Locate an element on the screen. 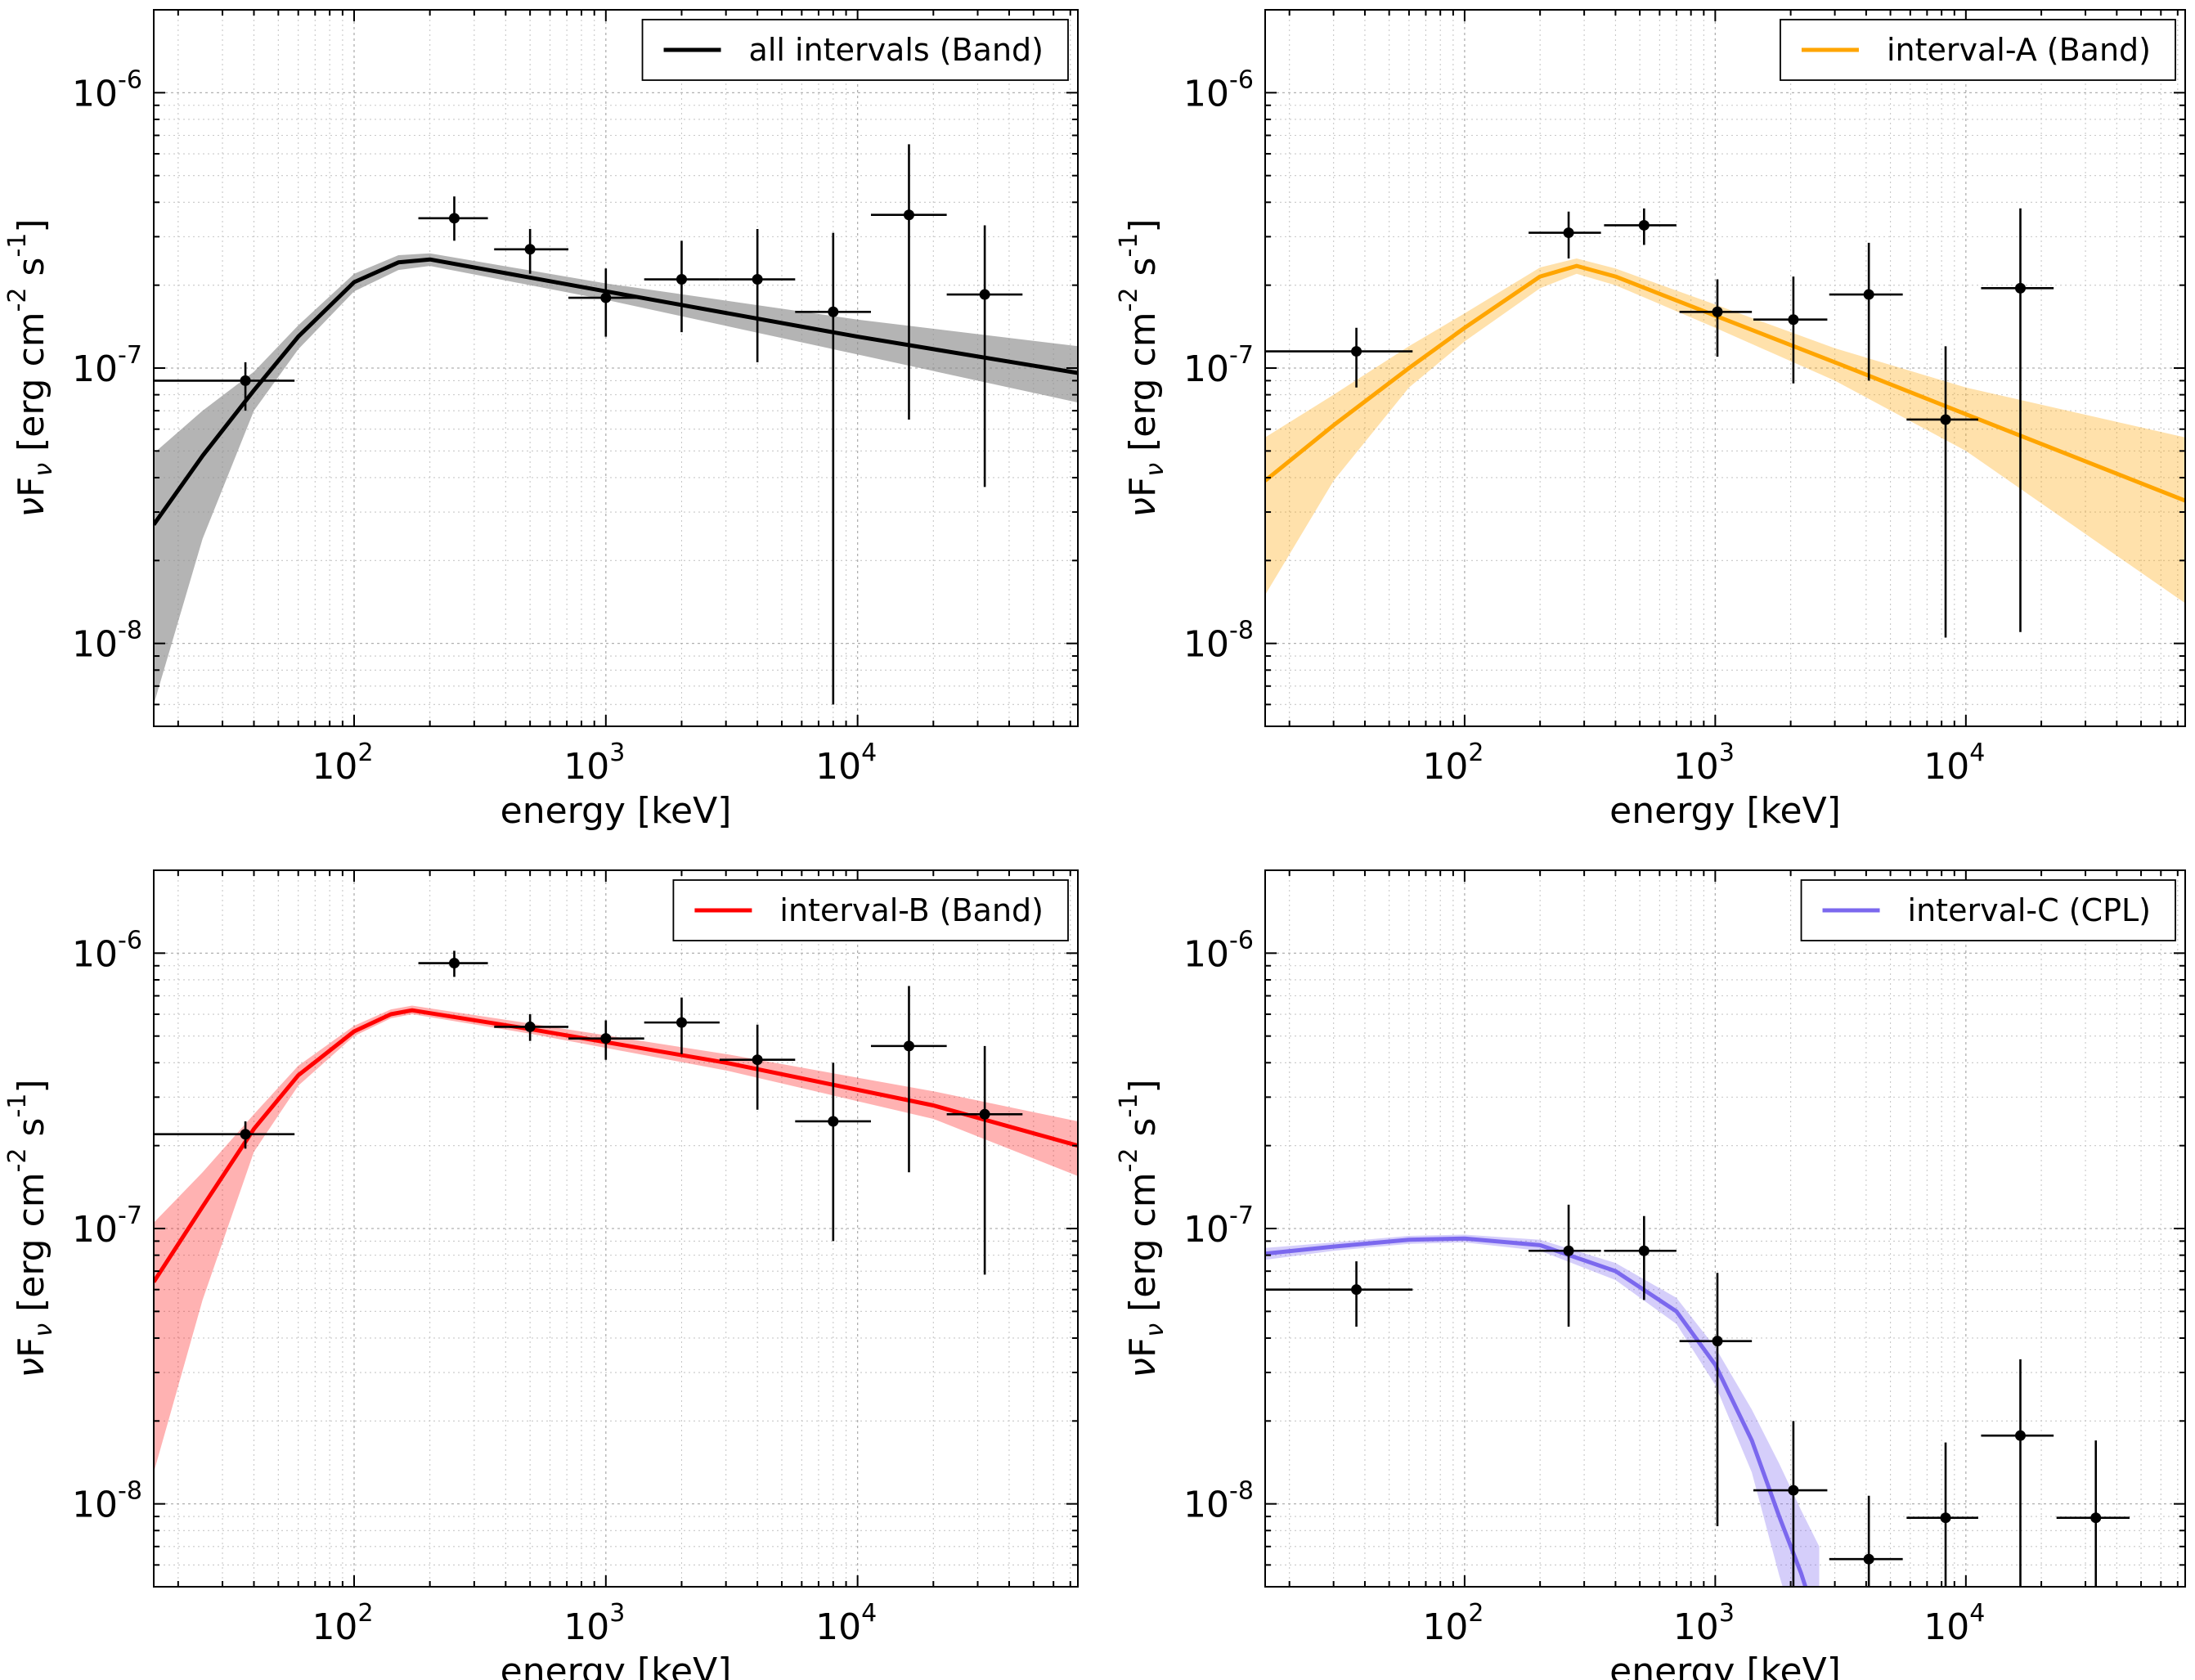  legend-box is located at coordinates (855, 50).